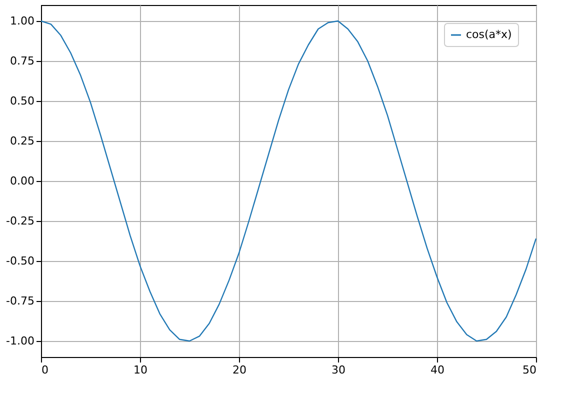  What do you see at coordinates (437, 370) in the screenshot?
I see `x-tick-label: 40` at bounding box center [437, 370].